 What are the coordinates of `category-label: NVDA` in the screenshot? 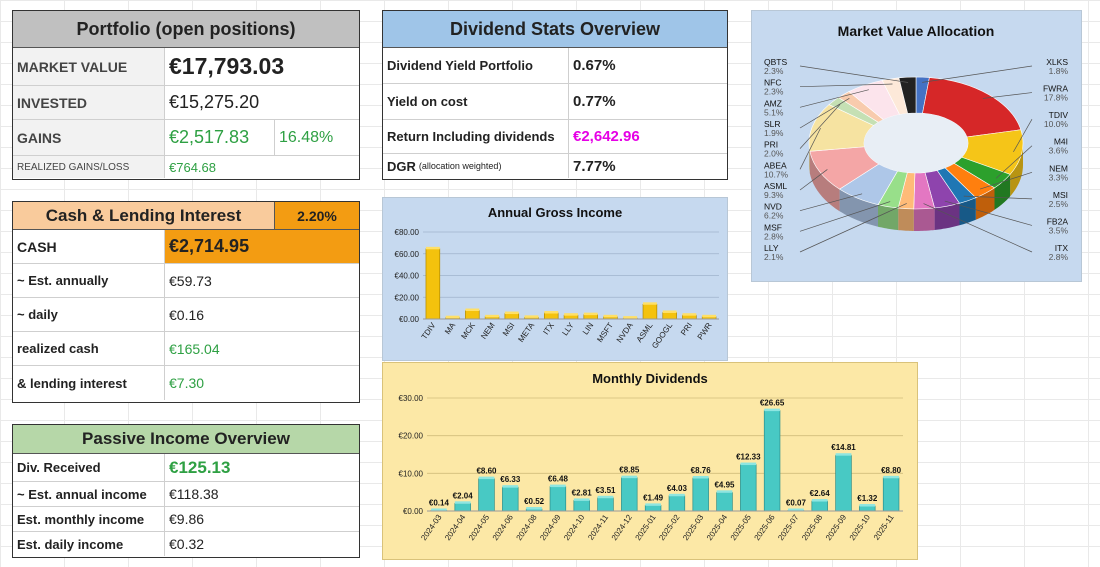 It's located at (625, 332).